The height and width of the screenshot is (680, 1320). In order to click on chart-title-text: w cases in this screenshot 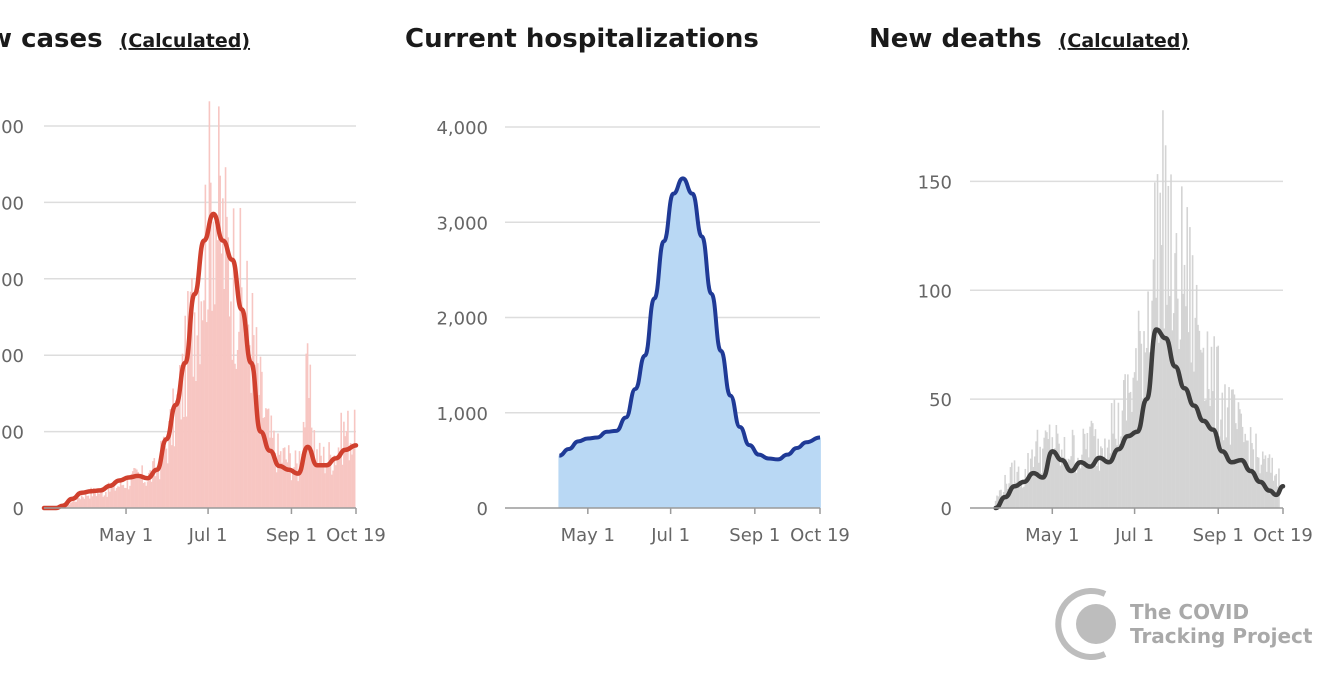, I will do `click(51, 39)`.